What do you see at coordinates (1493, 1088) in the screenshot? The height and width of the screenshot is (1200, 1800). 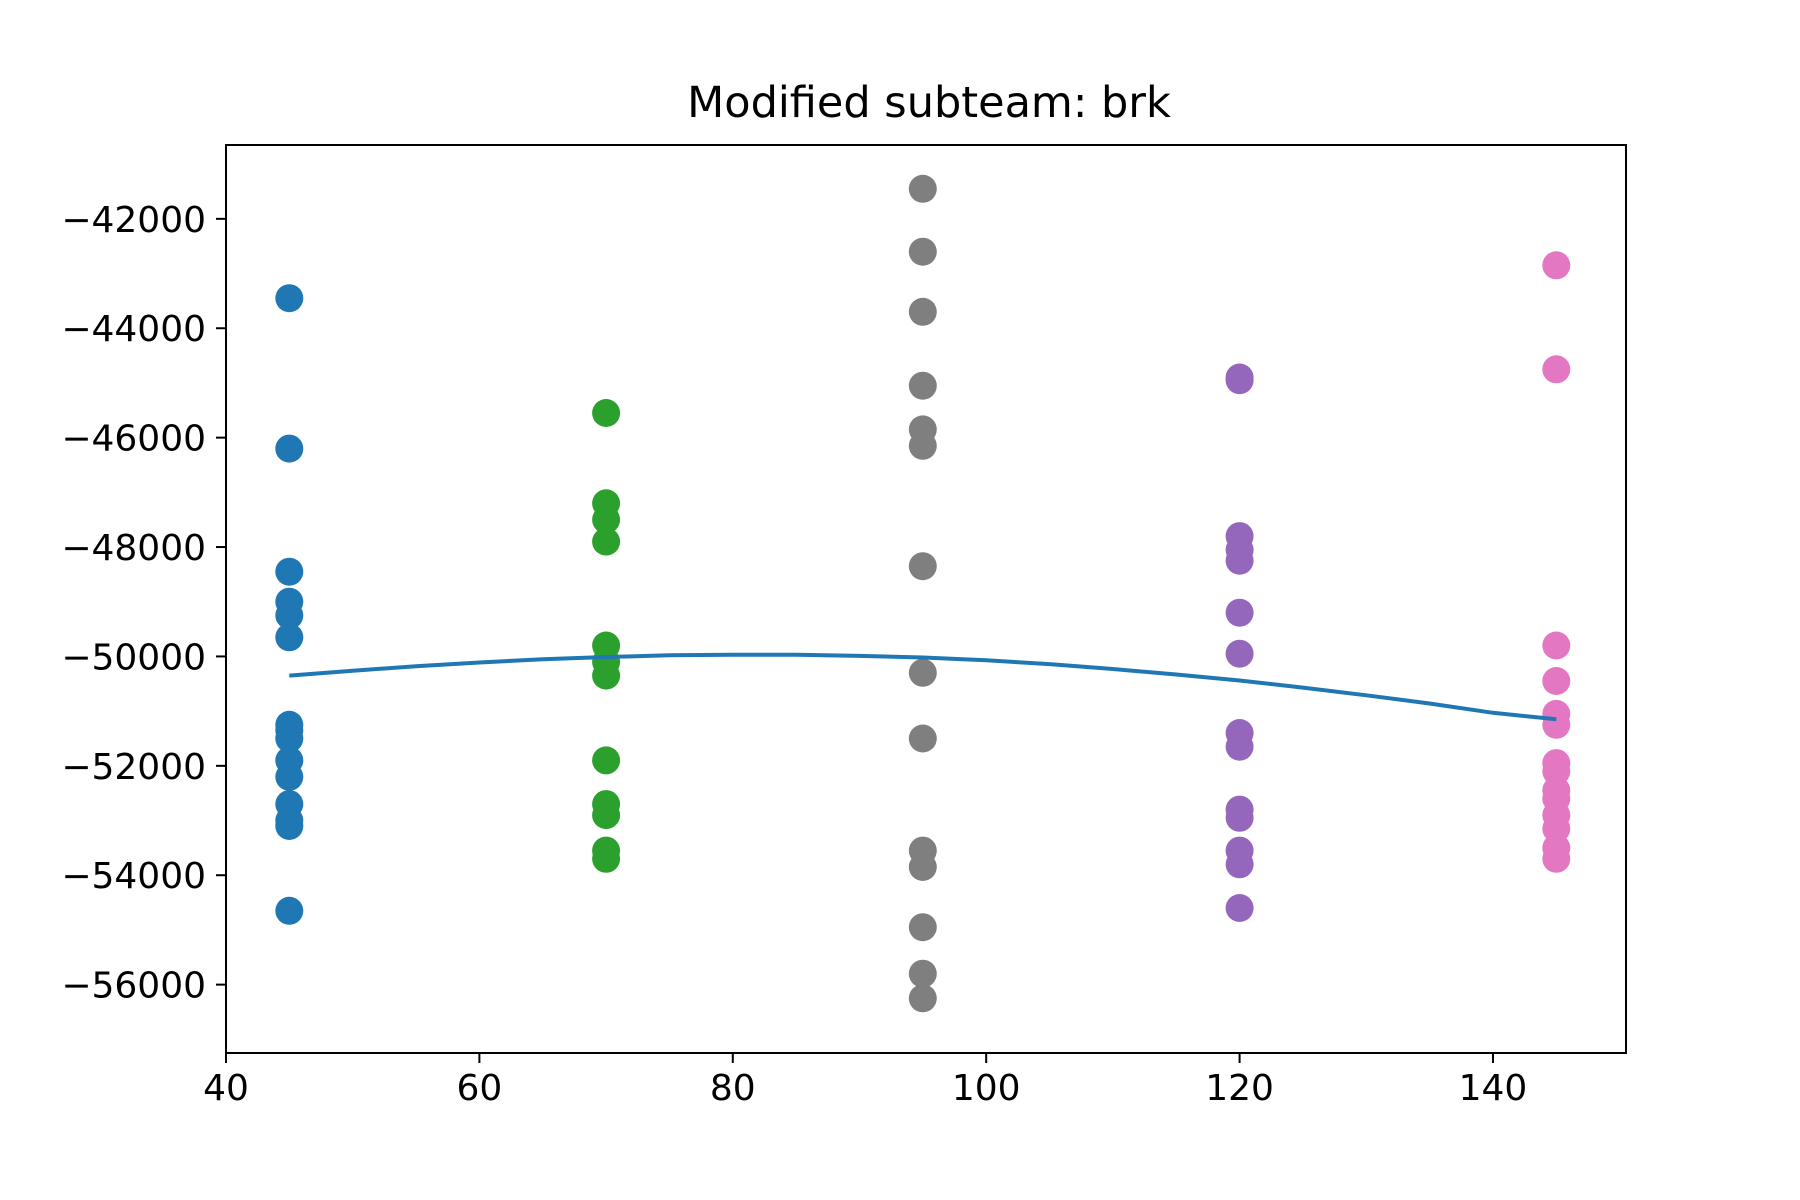 I see `x-tick-label: 140` at bounding box center [1493, 1088].